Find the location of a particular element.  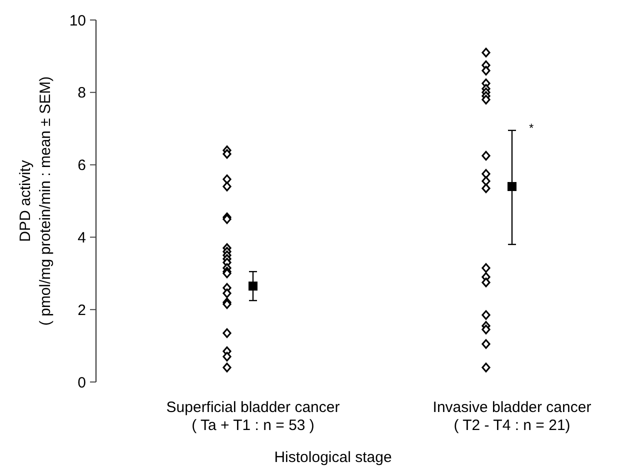

annotation: * is located at coordinates (531, 128).